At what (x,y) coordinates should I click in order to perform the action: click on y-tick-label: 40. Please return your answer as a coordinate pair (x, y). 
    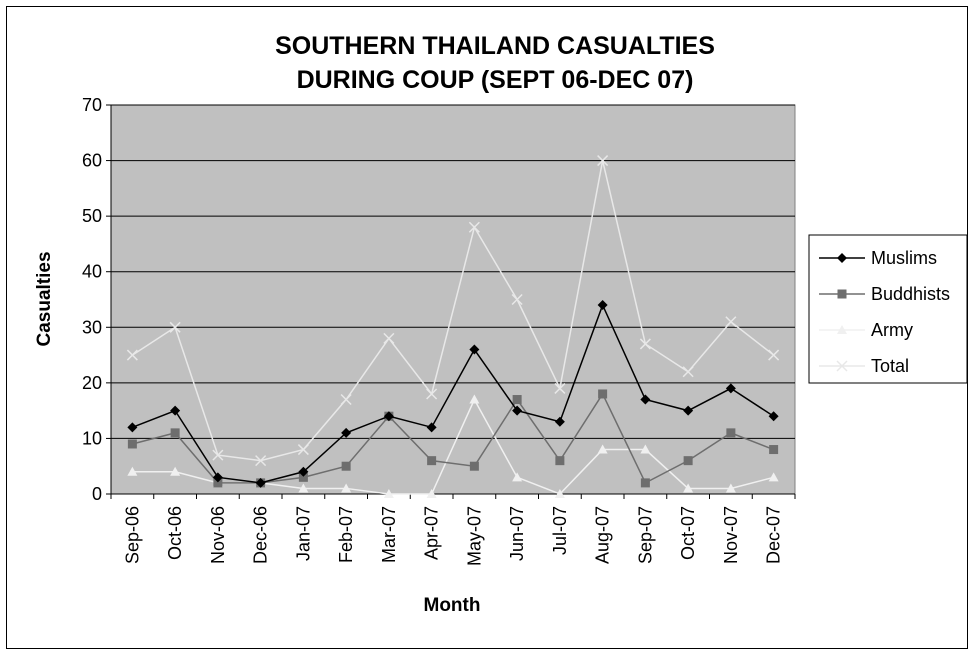
    Looking at the image, I should click on (92, 272).